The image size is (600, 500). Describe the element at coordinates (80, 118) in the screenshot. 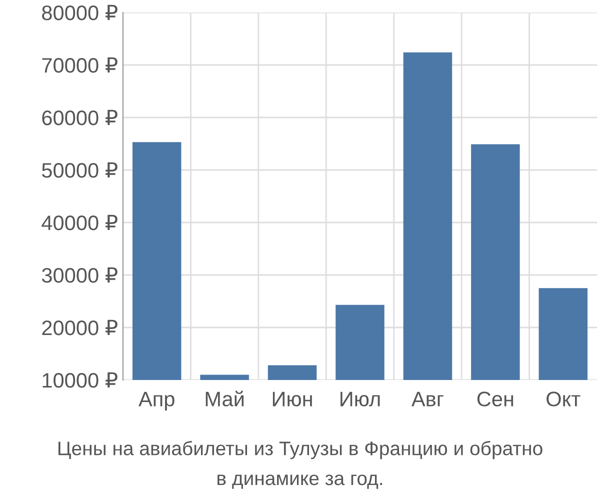

I see `y-tick-label: 60000 ₽` at that location.